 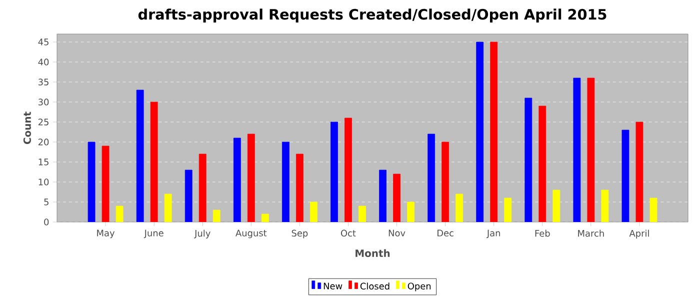 I want to click on y-tick-label: 15, so click(x=43, y=162).